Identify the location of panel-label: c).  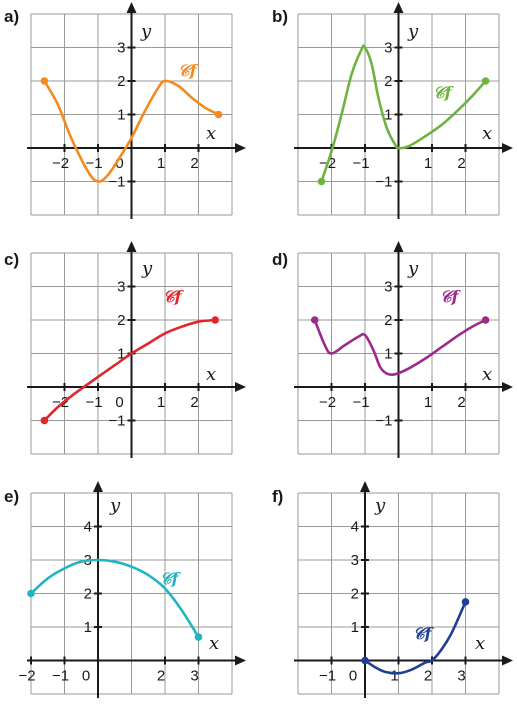
(11, 259).